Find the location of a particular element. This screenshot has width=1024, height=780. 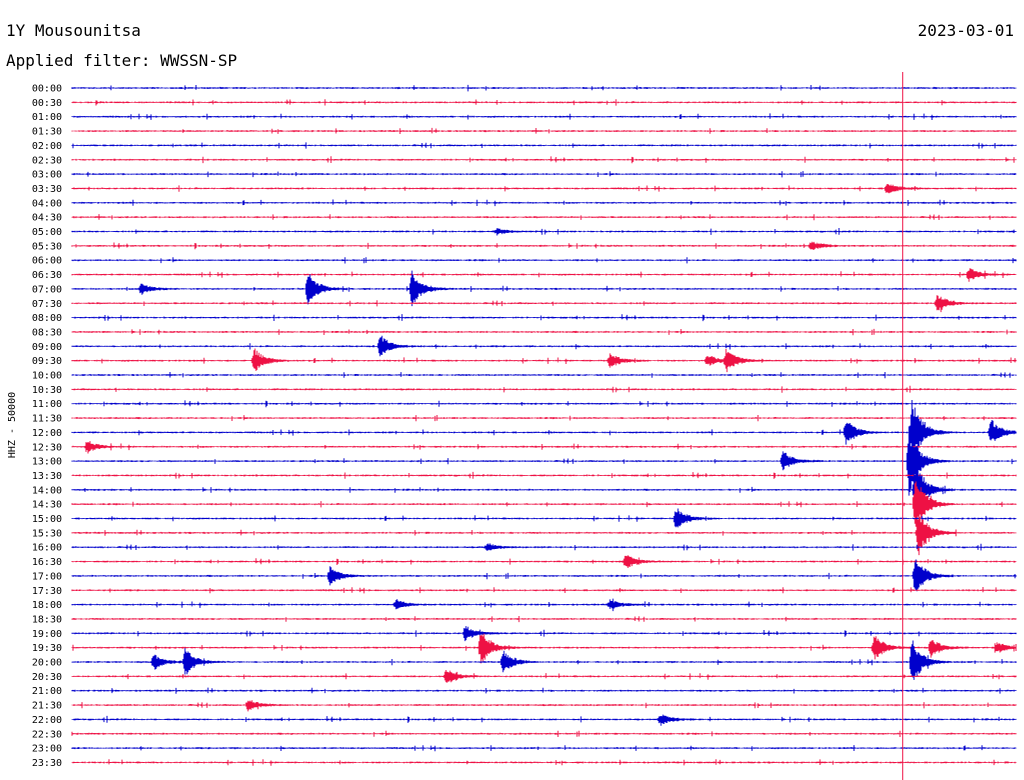

time-tick-label: 10:00 is located at coordinates (47, 376).